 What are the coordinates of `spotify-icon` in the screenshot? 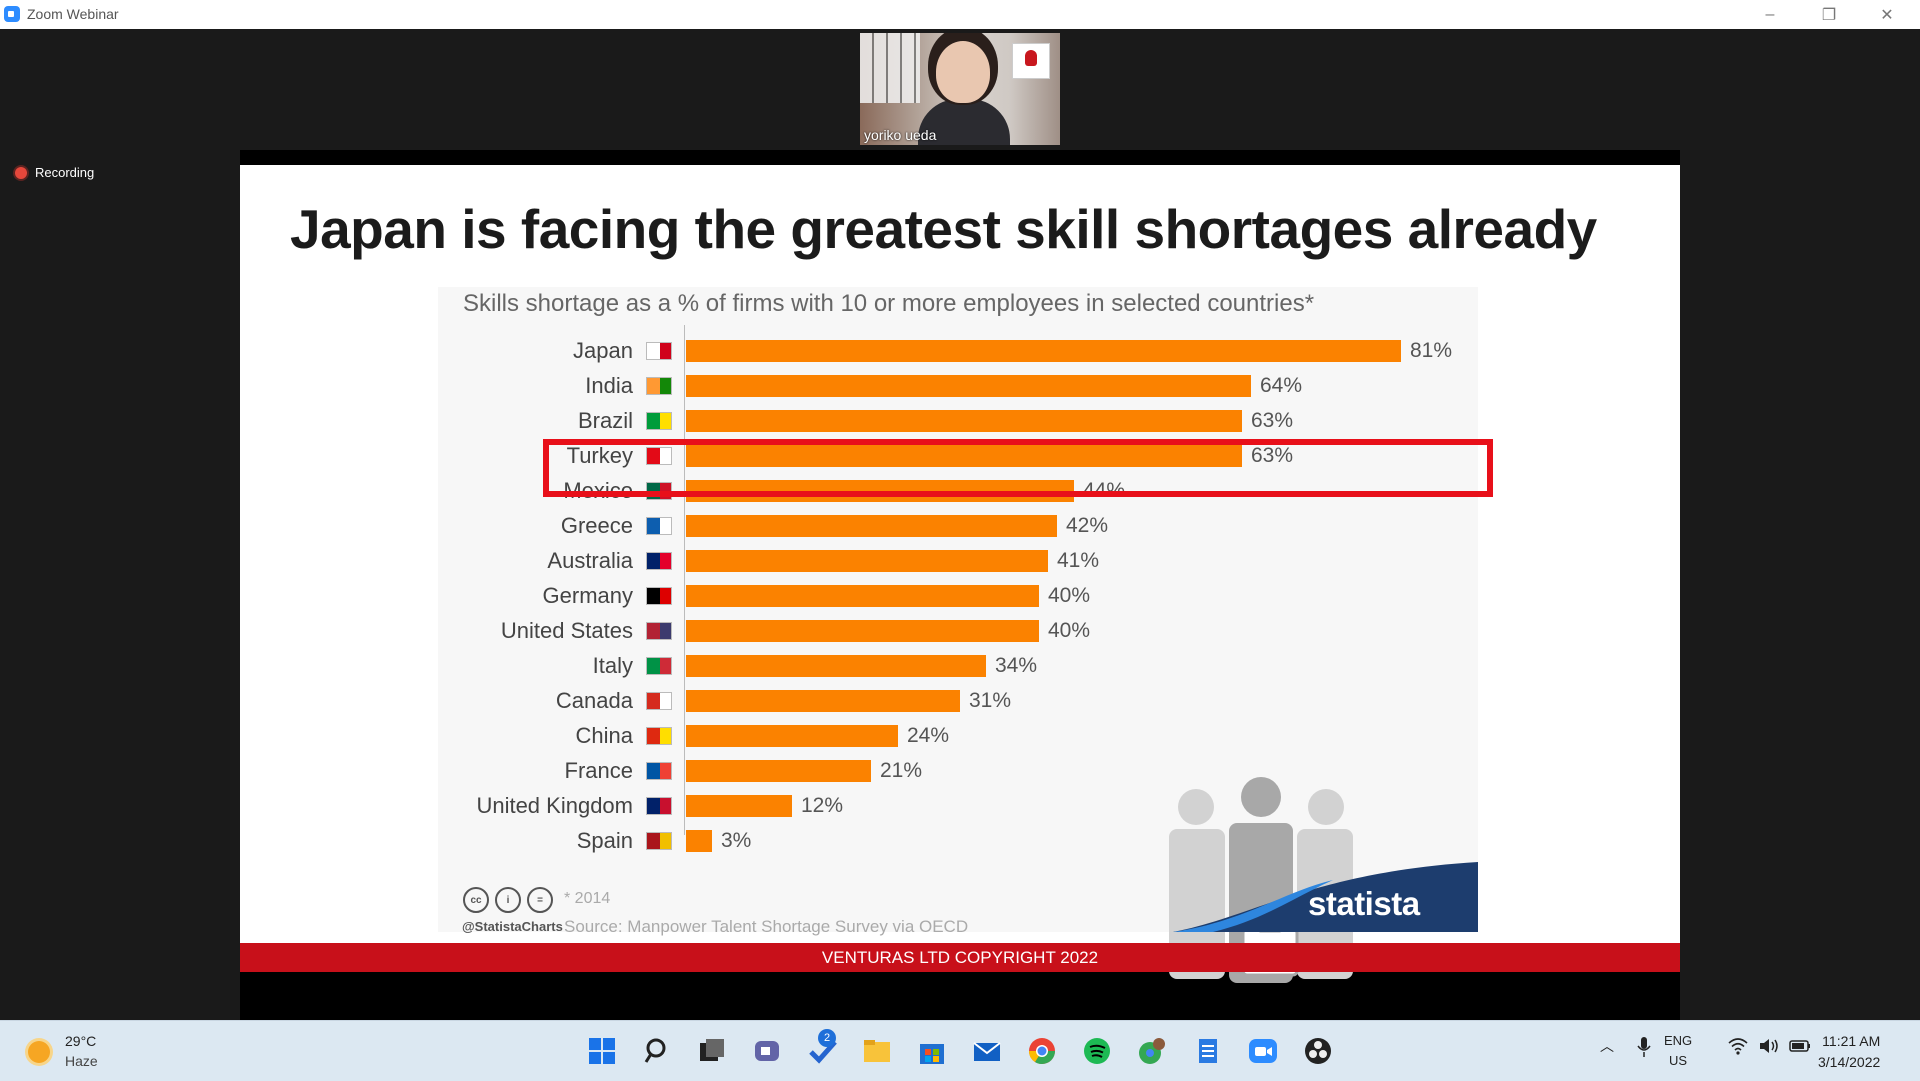 It's located at (1097, 1051).